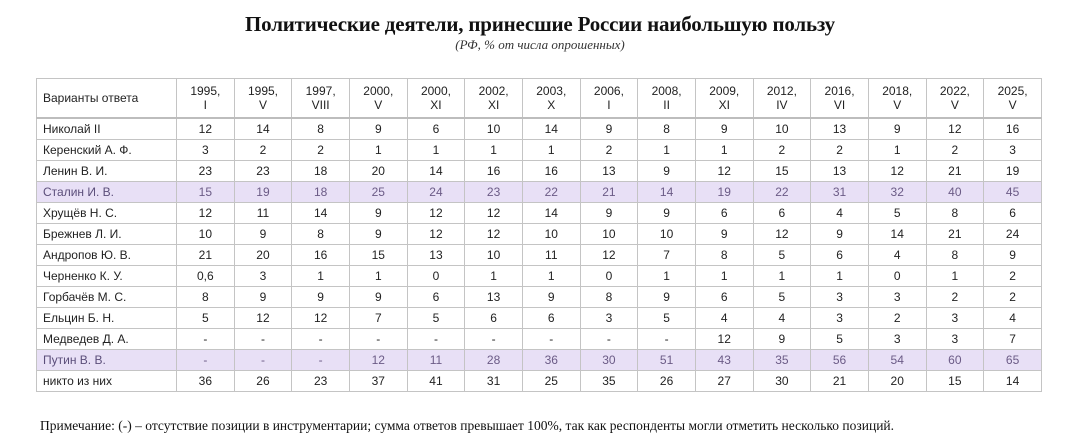 The height and width of the screenshot is (446, 1080). Describe the element at coordinates (320, 171) in the screenshot. I see `table-cell: 18` at that location.